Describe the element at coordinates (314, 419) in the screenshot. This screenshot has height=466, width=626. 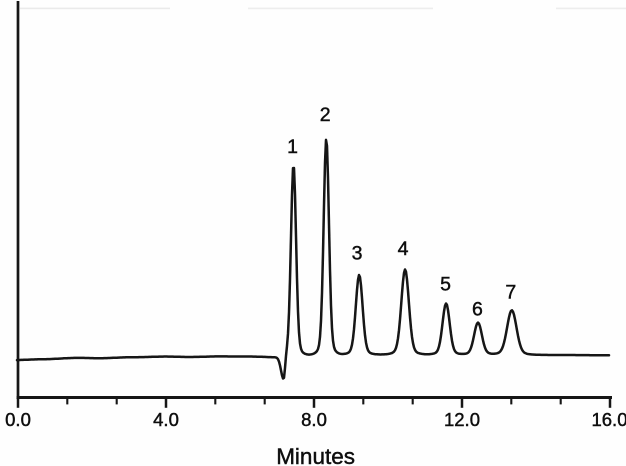
I see `svg-text: 8.0` at that location.